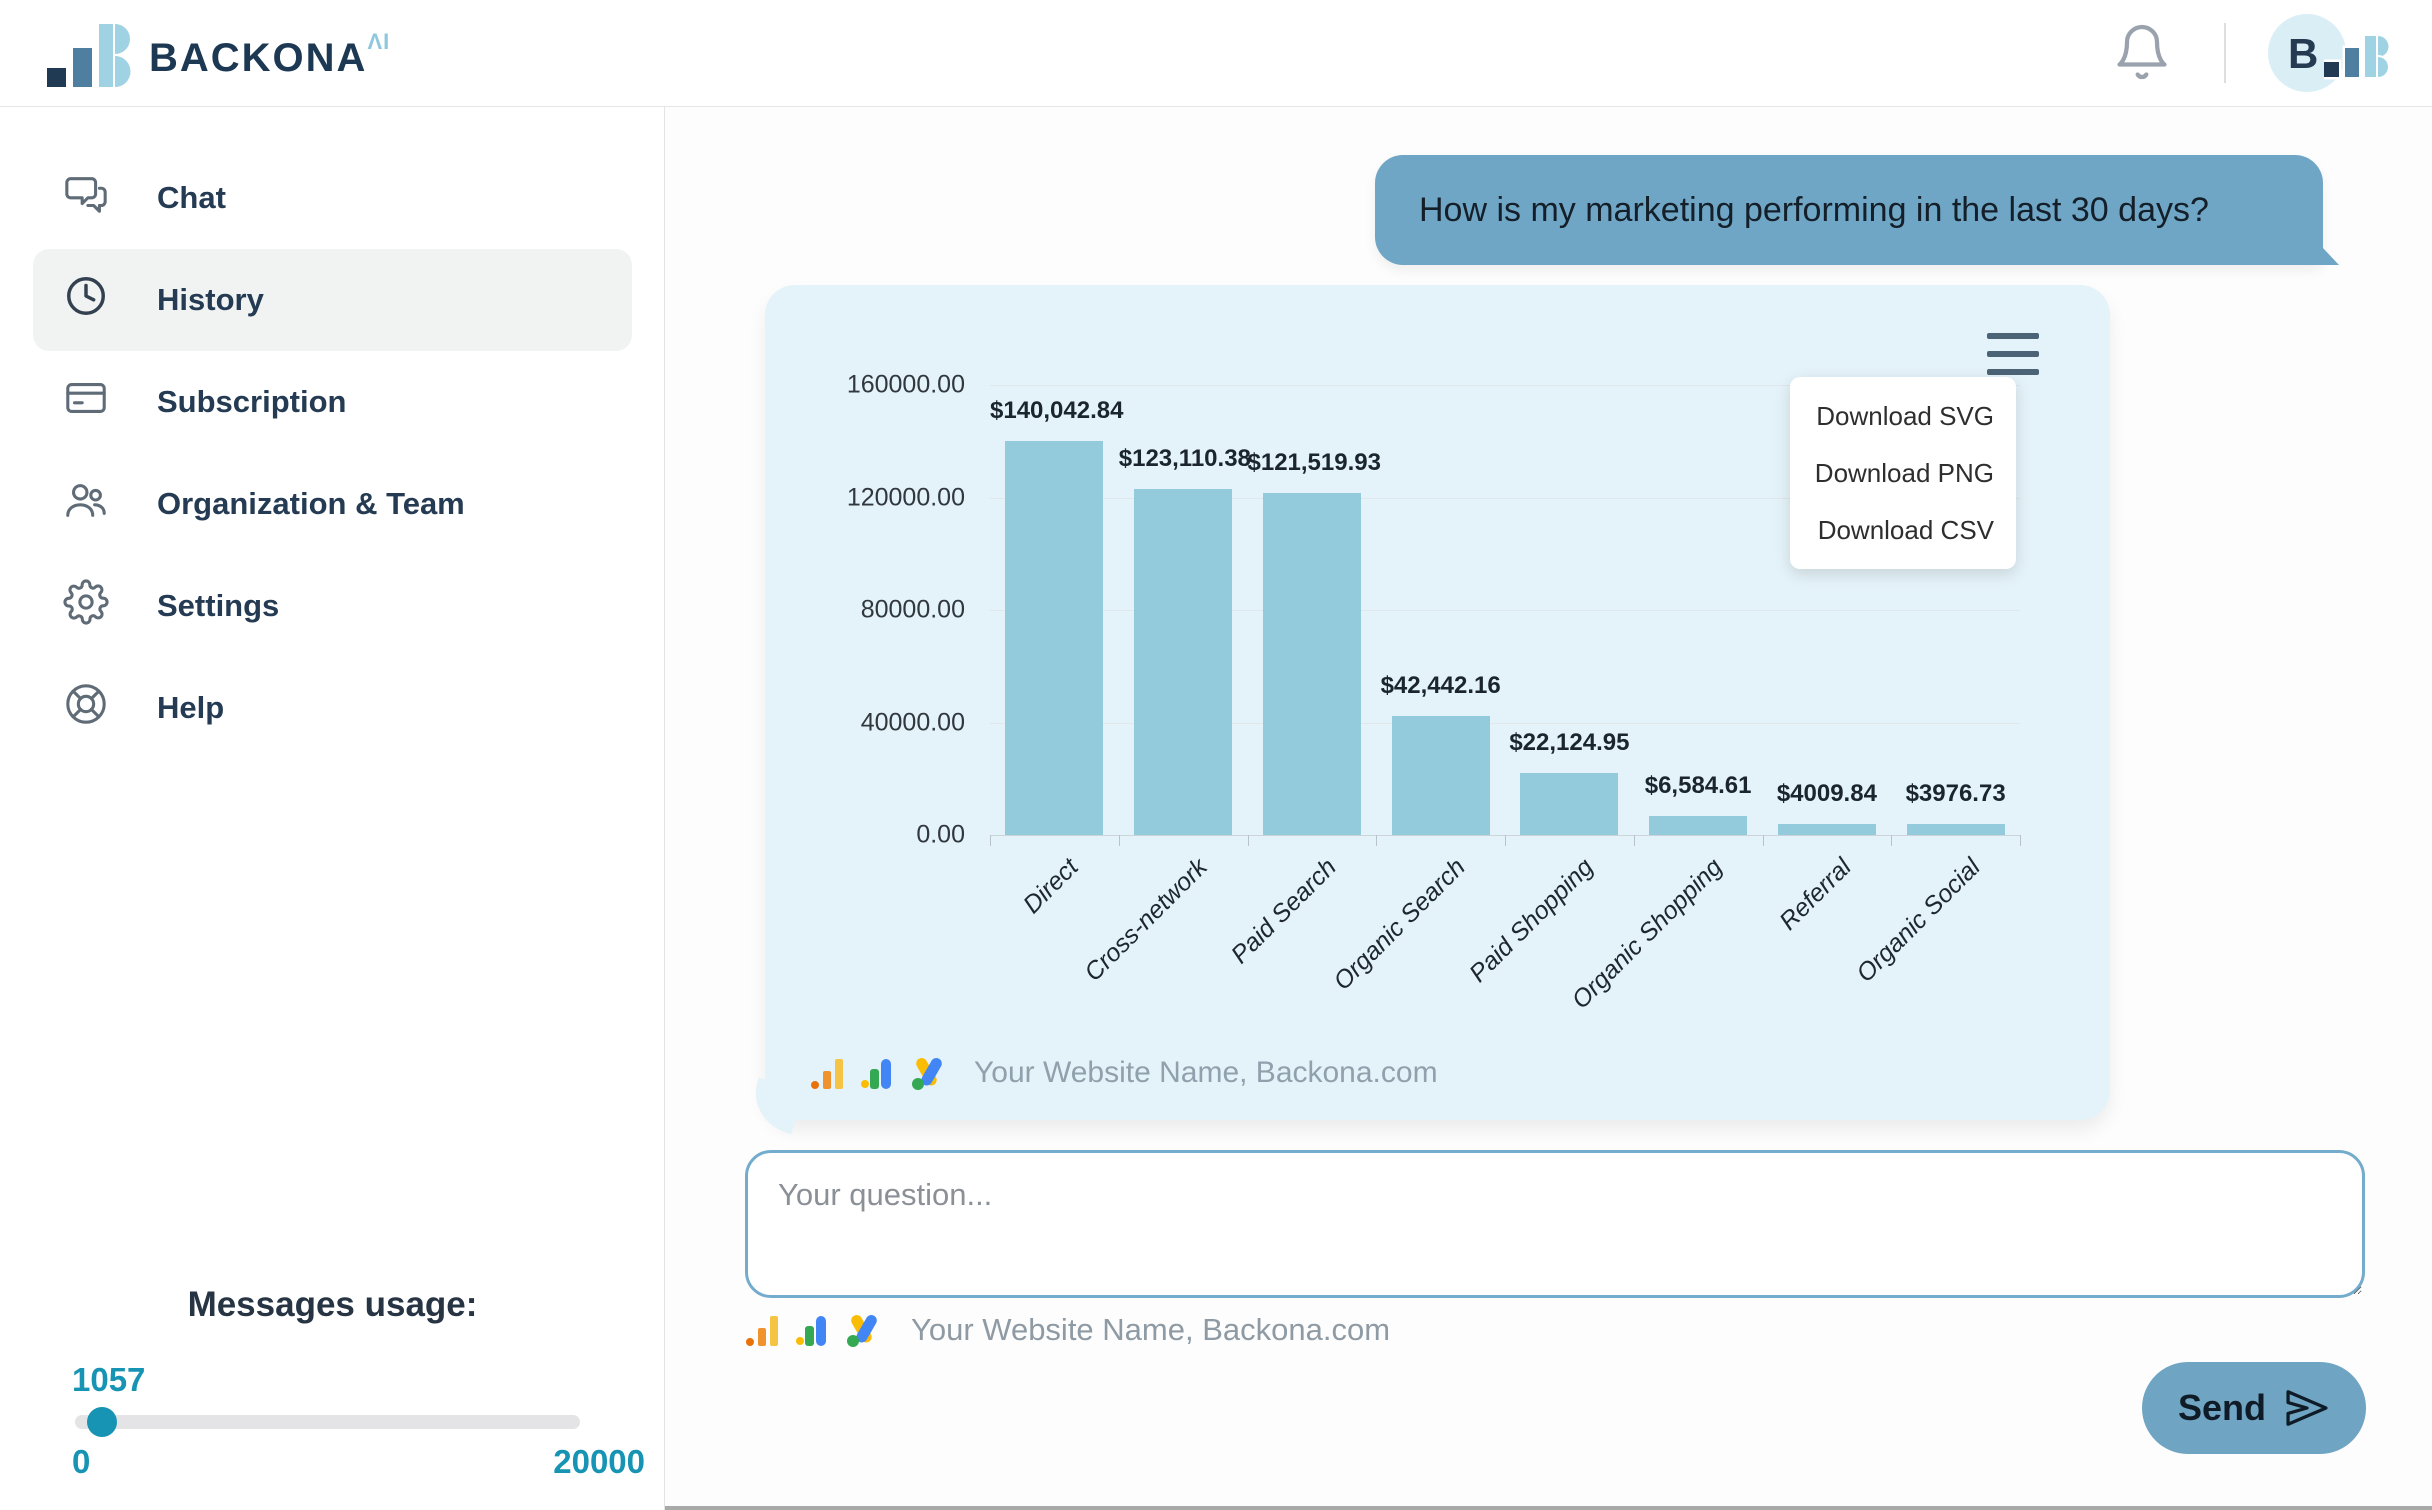 Image resolution: width=2432 pixels, height=1510 pixels. What do you see at coordinates (1216, 1508) in the screenshot?
I see `window-bottom-edge` at bounding box center [1216, 1508].